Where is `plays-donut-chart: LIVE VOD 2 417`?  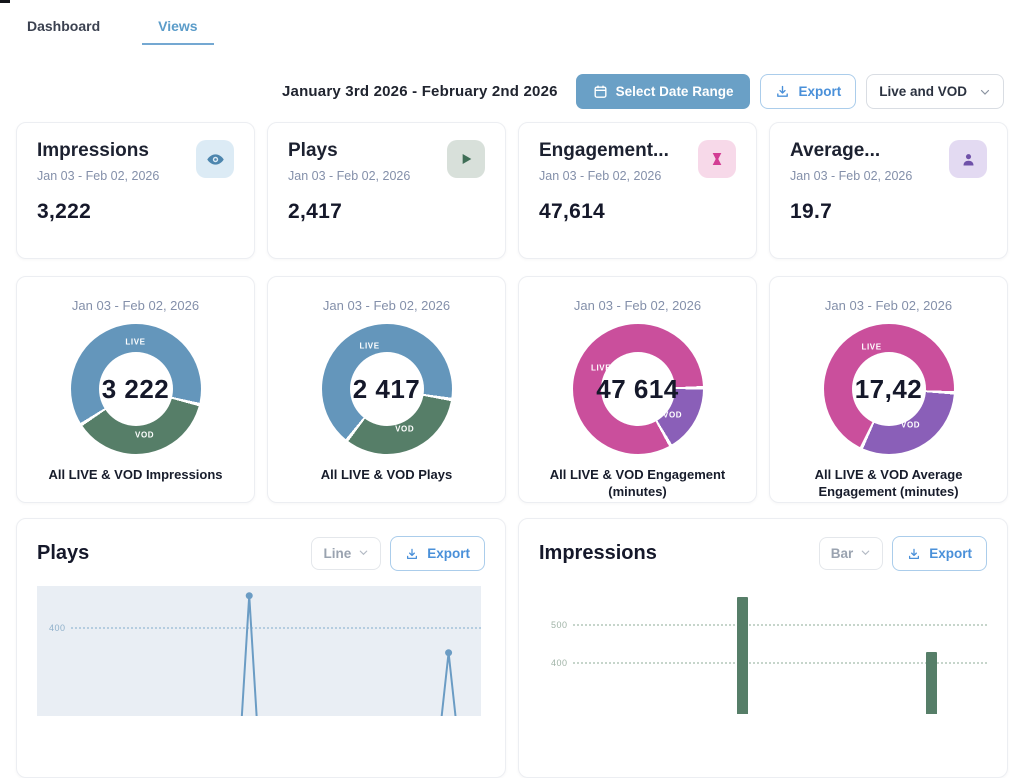
plays-donut-chart: LIVE VOD 2 417 is located at coordinates (386, 389).